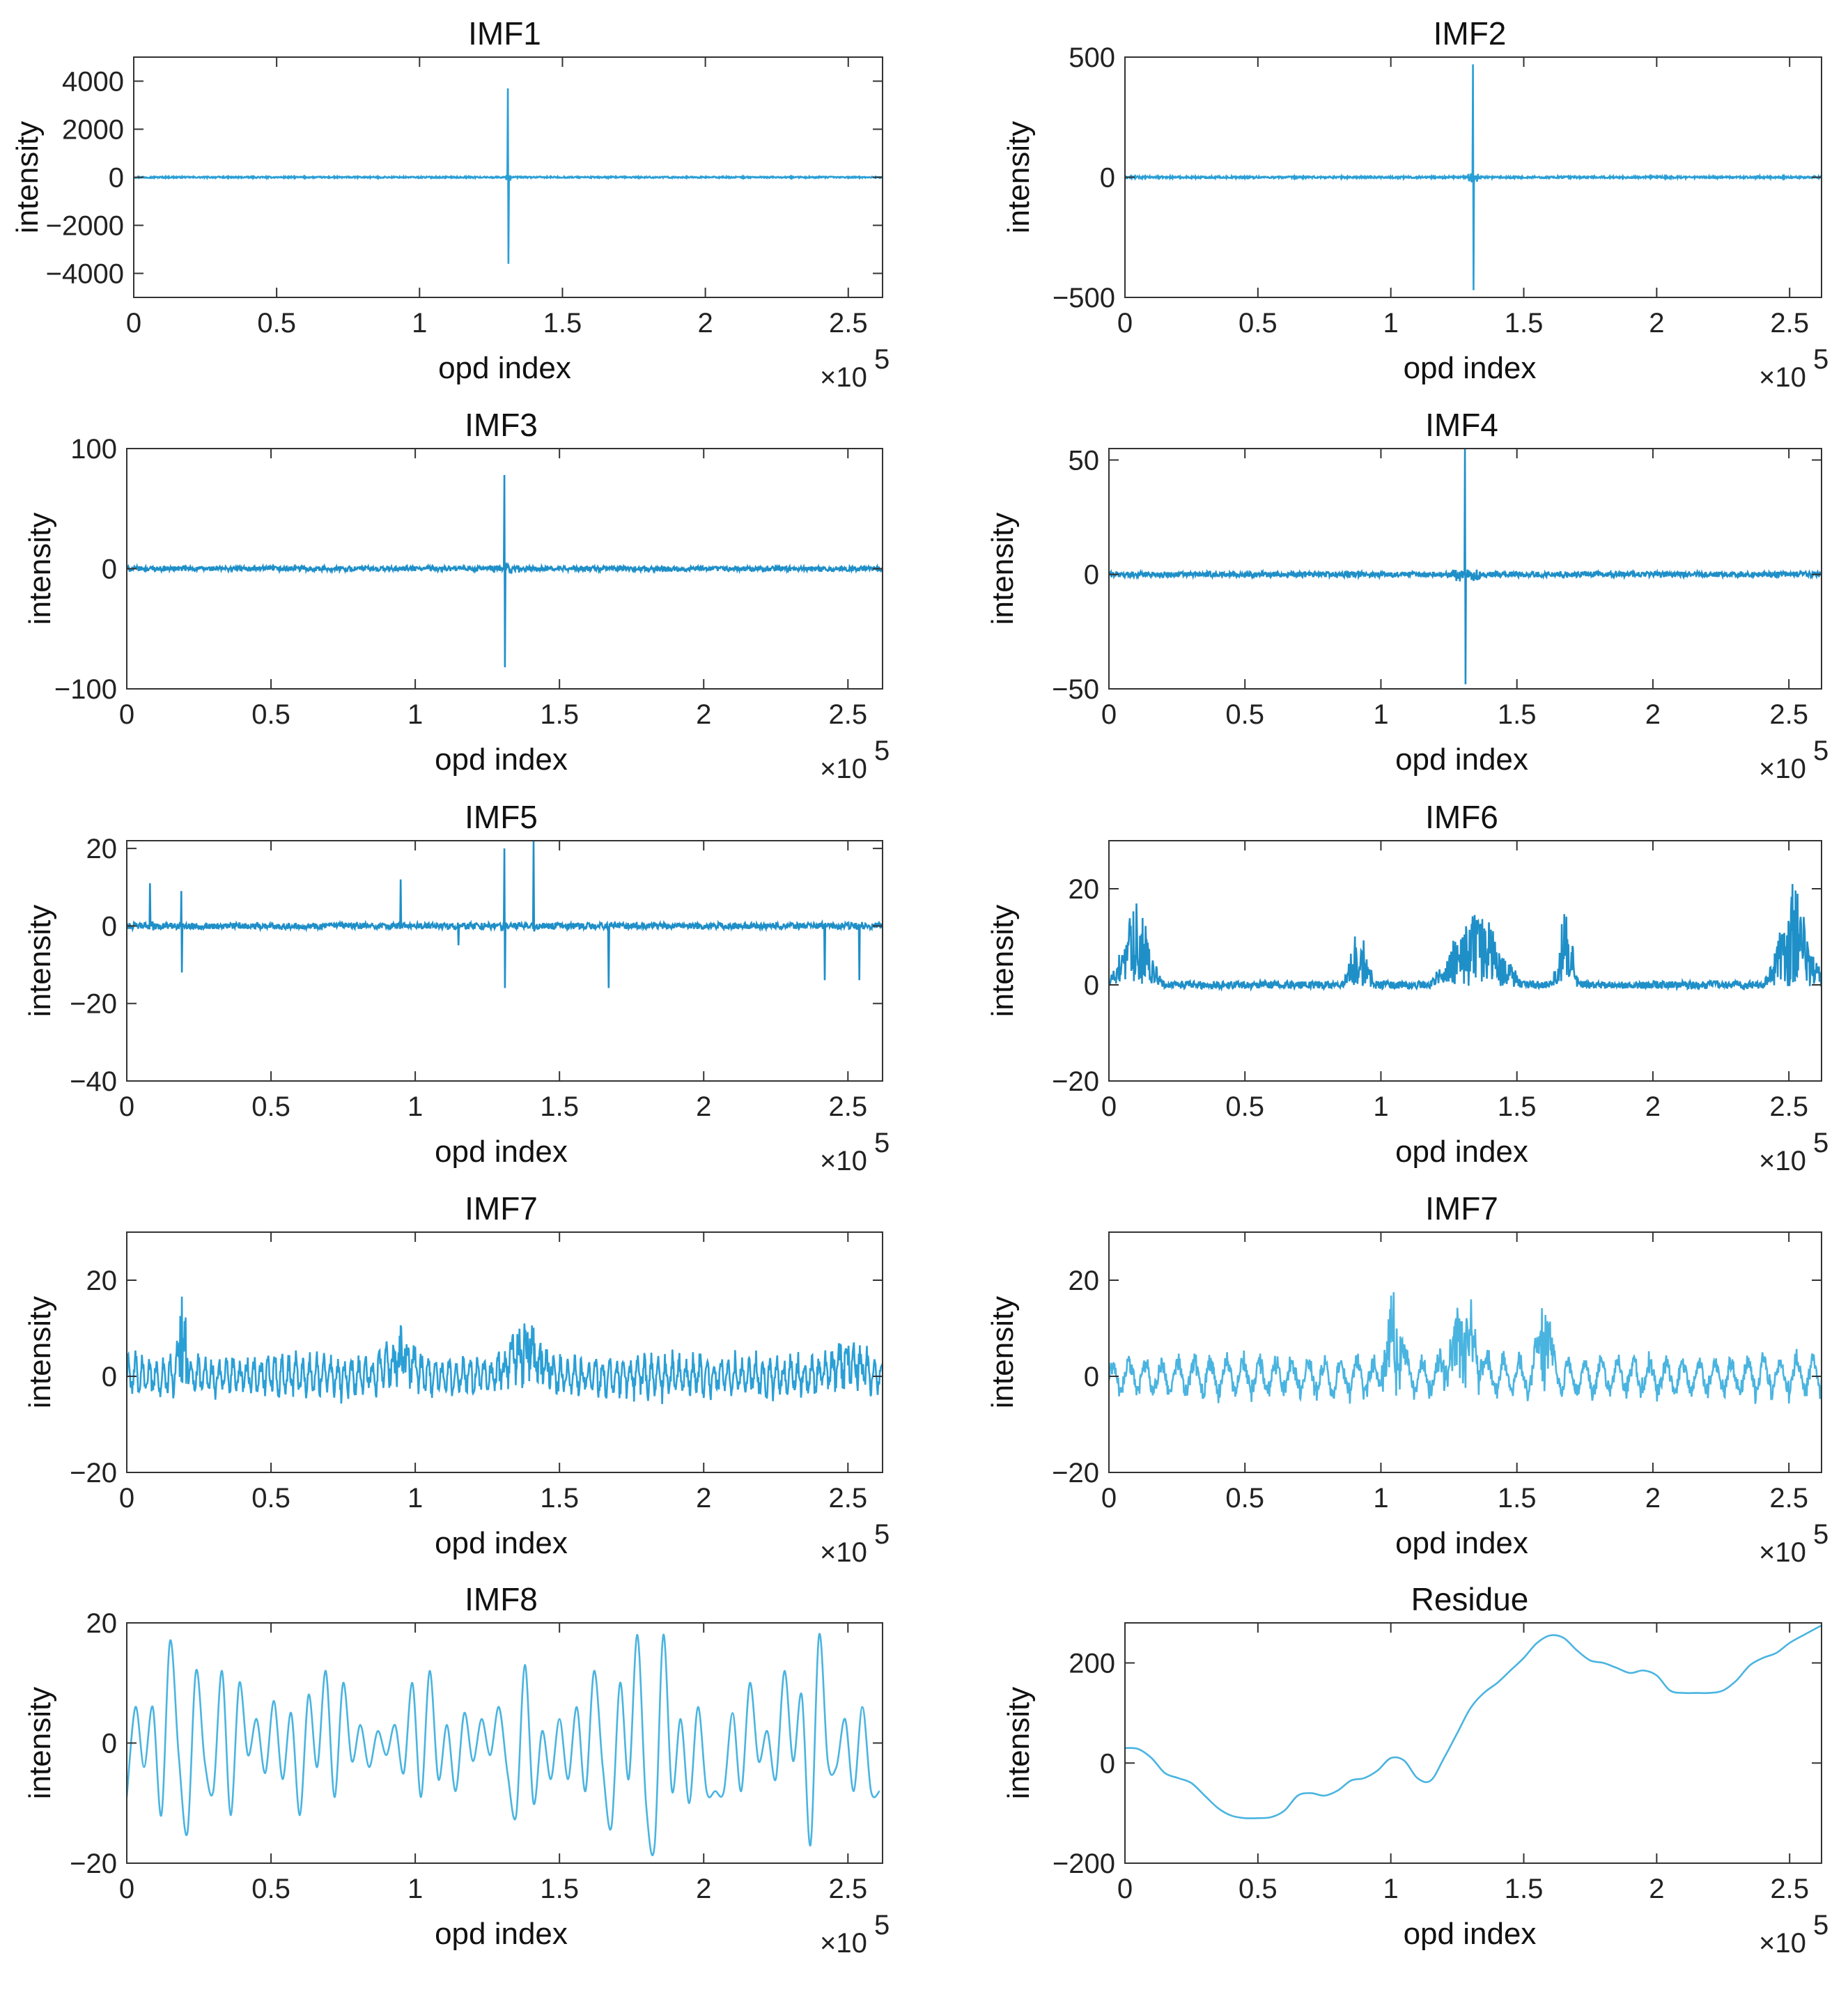  Describe the element at coordinates (93, 449) in the screenshot. I see `y-tick-label: 100` at that location.